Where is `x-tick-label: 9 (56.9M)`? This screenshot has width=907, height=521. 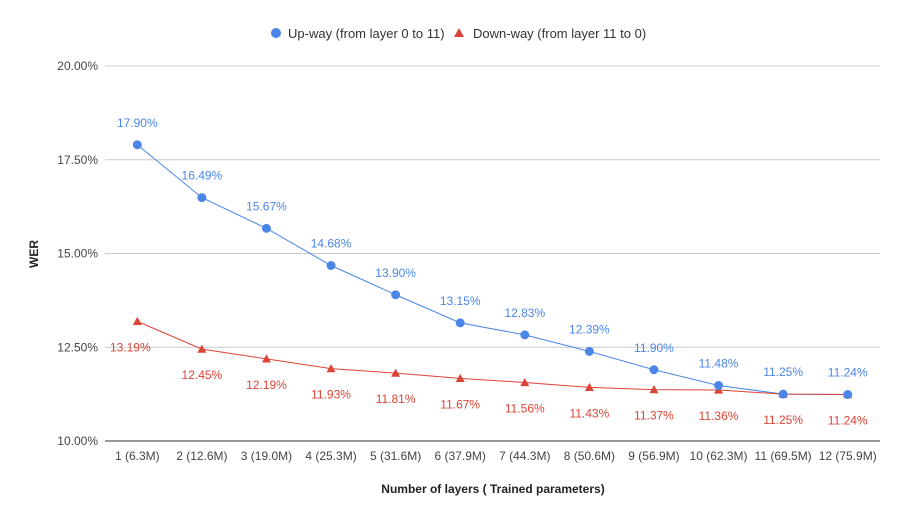
x-tick-label: 9 (56.9M) is located at coordinates (653, 456).